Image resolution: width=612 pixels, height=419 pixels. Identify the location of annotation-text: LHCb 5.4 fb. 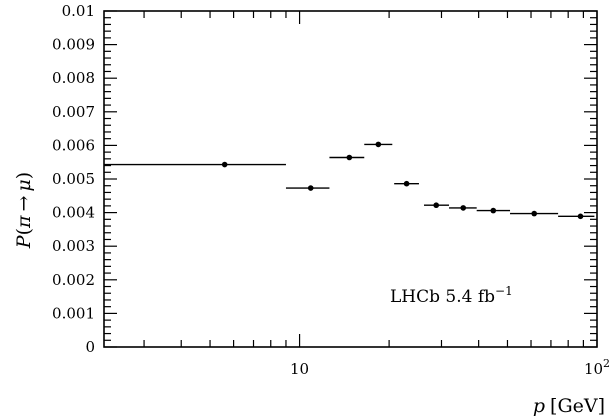
(442, 297).